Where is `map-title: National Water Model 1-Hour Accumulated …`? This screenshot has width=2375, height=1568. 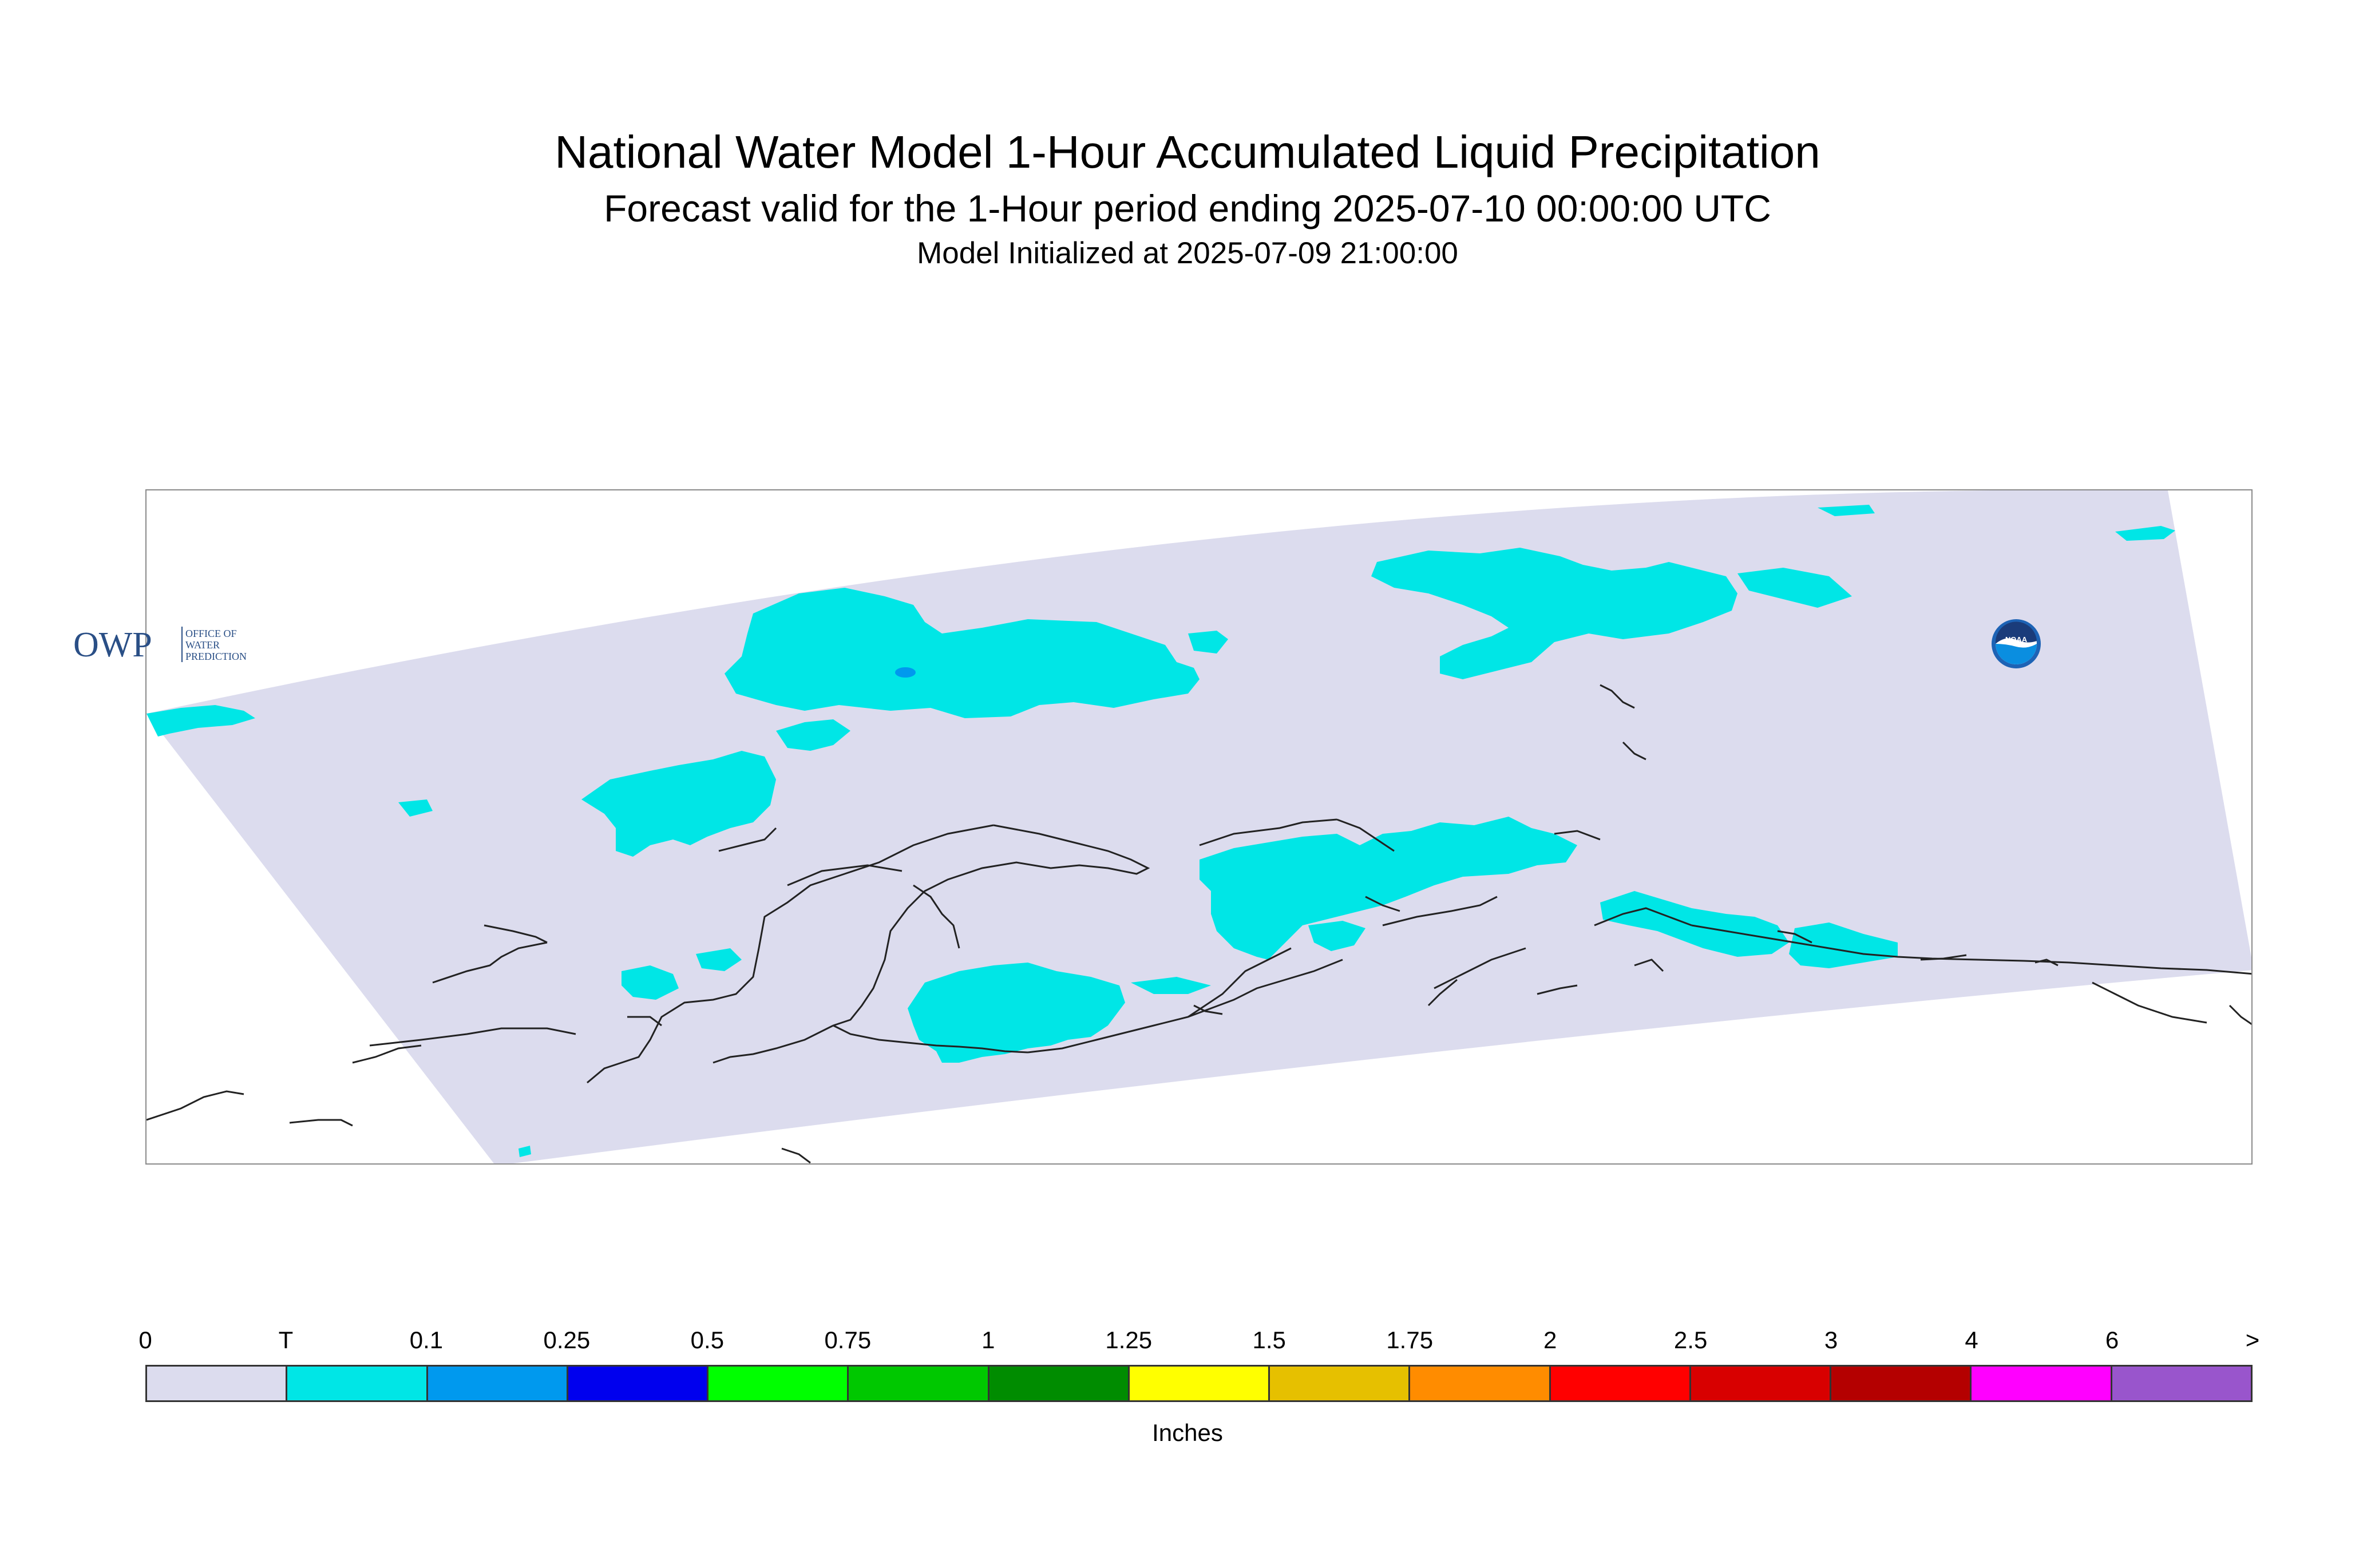
map-title: National Water Model 1-Hour Accumulated … is located at coordinates (1187, 151).